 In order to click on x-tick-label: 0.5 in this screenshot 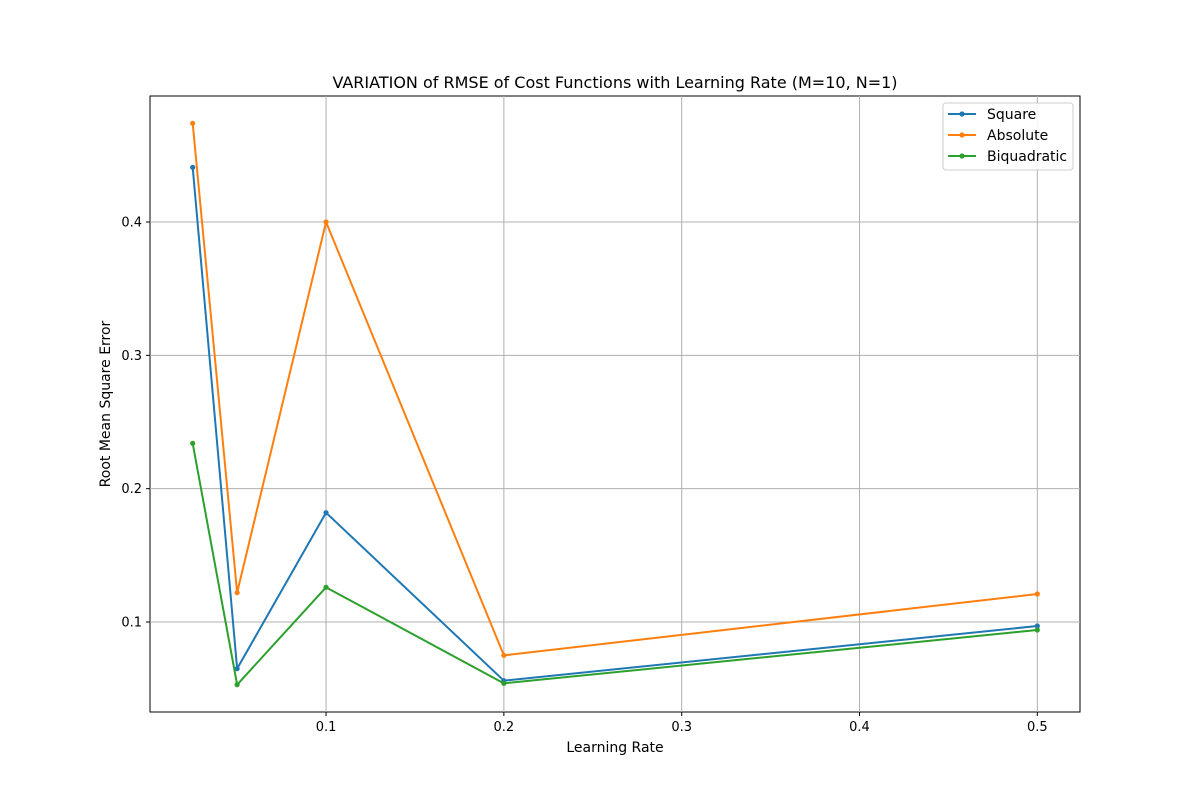, I will do `click(1037, 727)`.